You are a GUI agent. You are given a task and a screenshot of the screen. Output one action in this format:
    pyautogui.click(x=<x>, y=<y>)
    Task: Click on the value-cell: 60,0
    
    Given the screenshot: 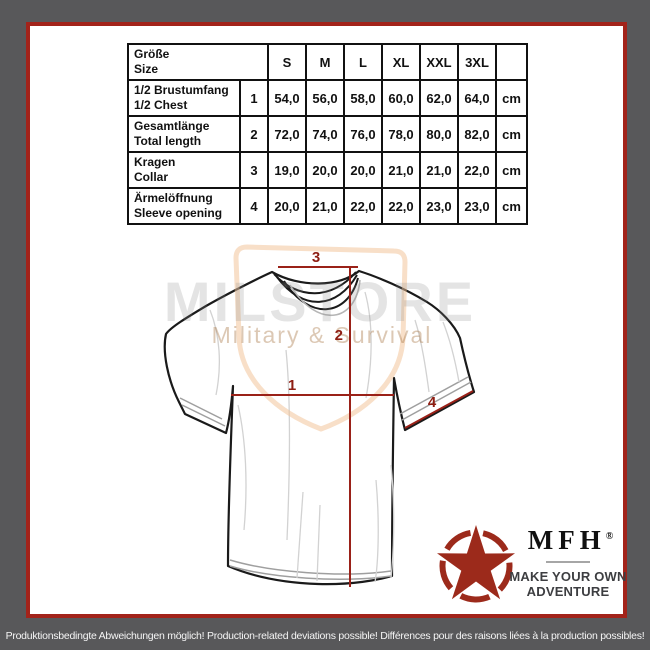 What is the action you would take?
    pyautogui.click(x=401, y=98)
    